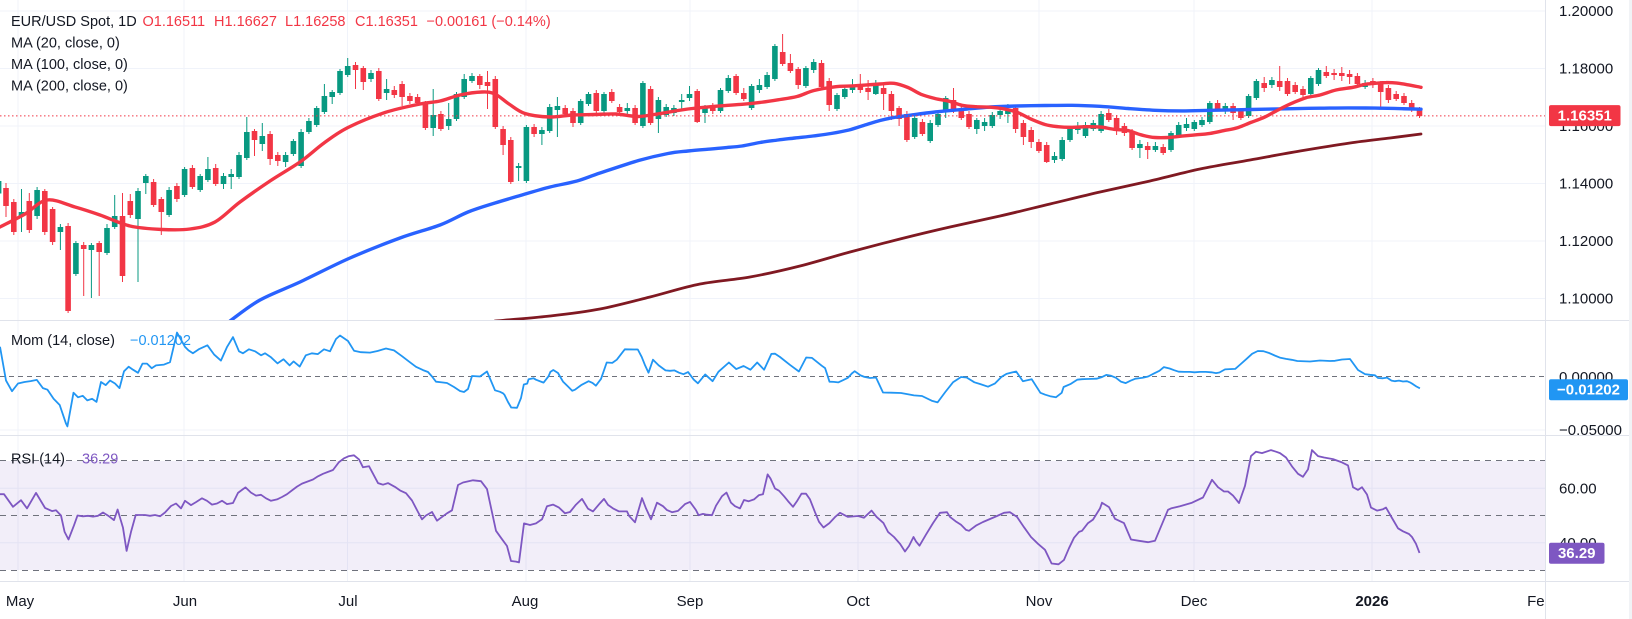  What do you see at coordinates (1585, 116) in the screenshot?
I see `svg-text: 1.16351` at bounding box center [1585, 116].